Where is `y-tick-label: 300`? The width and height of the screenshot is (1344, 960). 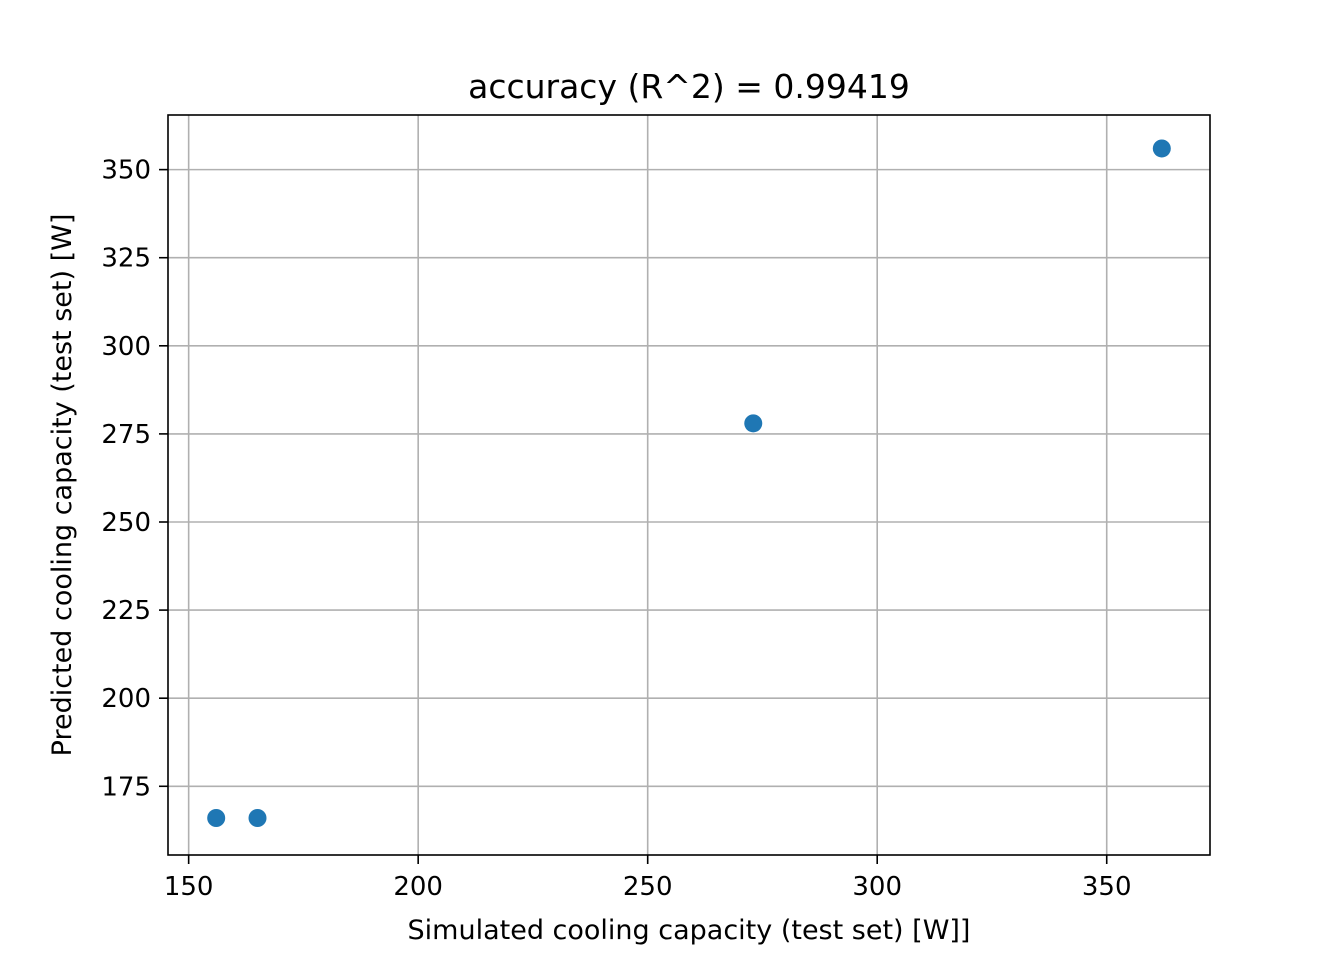
y-tick-label: 300 is located at coordinates (126, 347).